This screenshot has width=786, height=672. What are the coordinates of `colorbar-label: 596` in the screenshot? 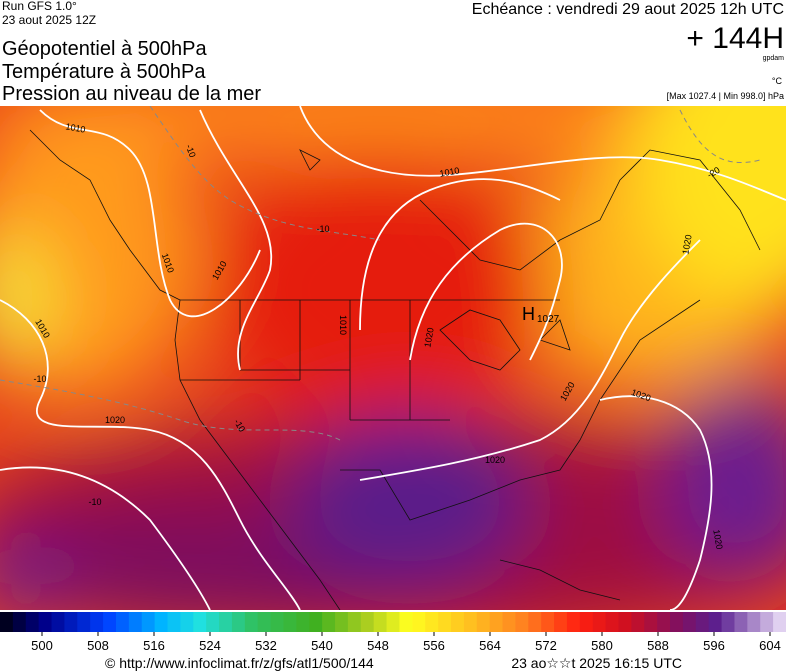 It's located at (714, 645).